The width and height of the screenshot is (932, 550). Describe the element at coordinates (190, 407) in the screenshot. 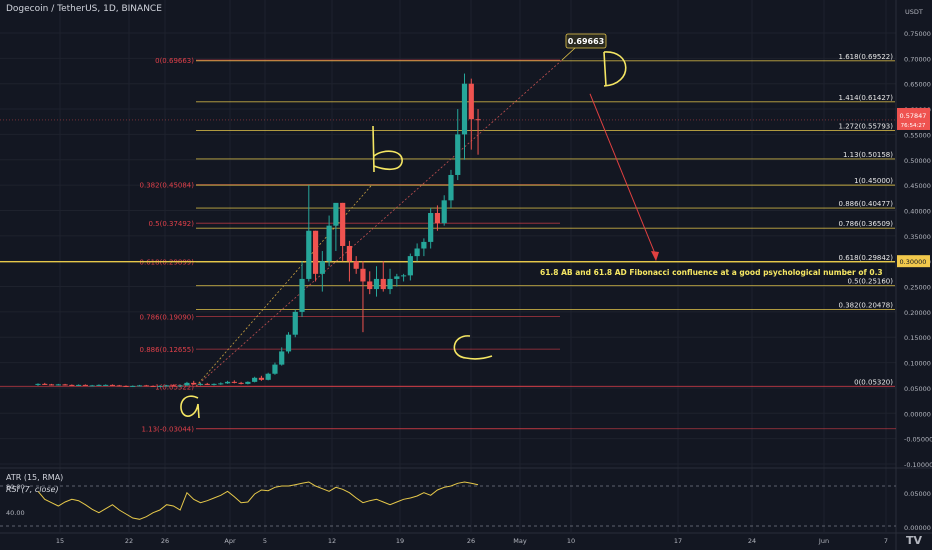

I see `wave-a-mark` at that location.